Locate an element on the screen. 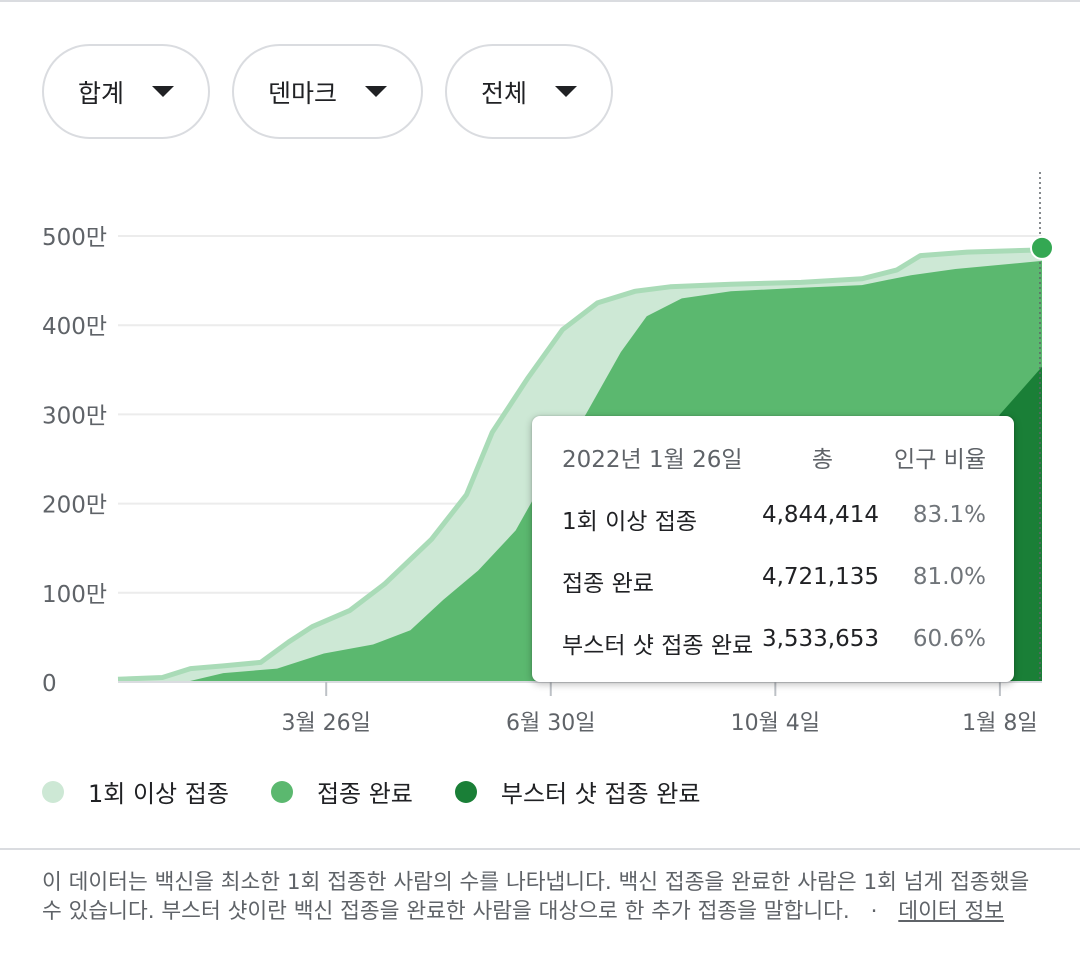 This screenshot has width=1080, height=975. tooltip-row-ratio: 83.1% is located at coordinates (949, 515).